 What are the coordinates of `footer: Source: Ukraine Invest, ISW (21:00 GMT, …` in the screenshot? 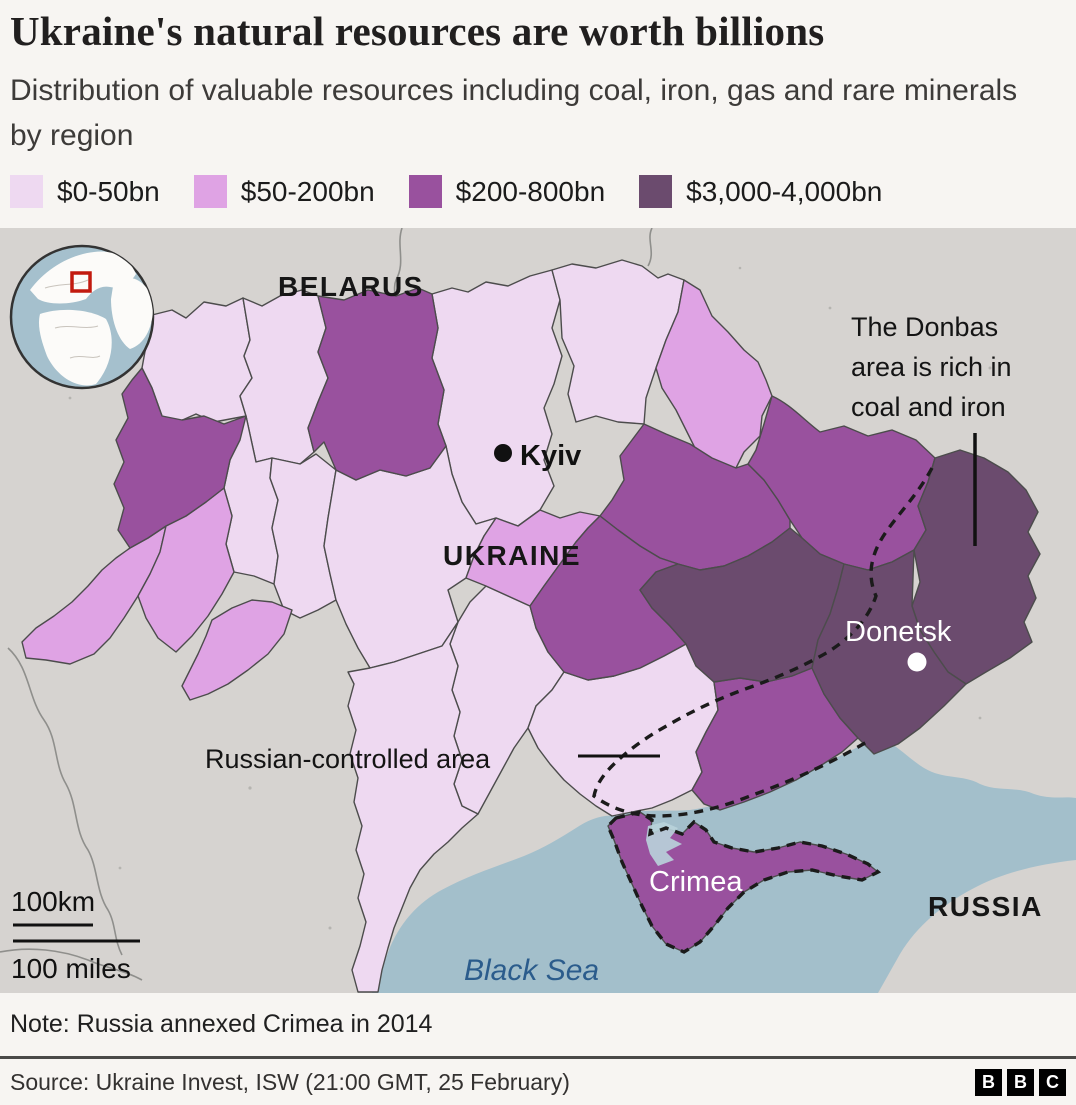 It's located at (538, 1080).